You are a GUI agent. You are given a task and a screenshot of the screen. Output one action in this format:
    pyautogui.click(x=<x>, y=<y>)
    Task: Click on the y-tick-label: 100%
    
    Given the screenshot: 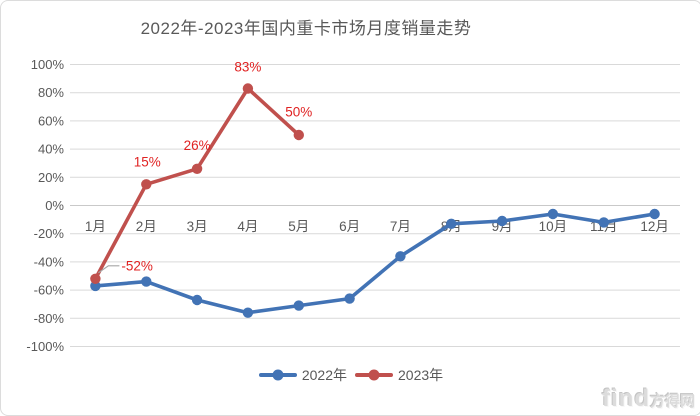 What is the action you would take?
    pyautogui.click(x=48, y=64)
    